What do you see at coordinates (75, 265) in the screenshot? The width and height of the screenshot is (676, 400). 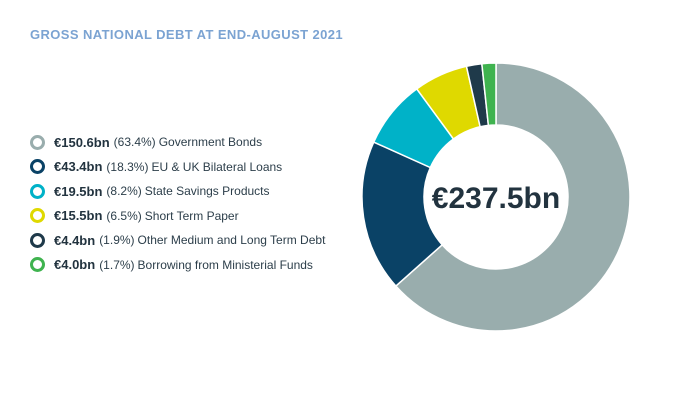 I see `legend-value: €4.0bn` at bounding box center [75, 265].